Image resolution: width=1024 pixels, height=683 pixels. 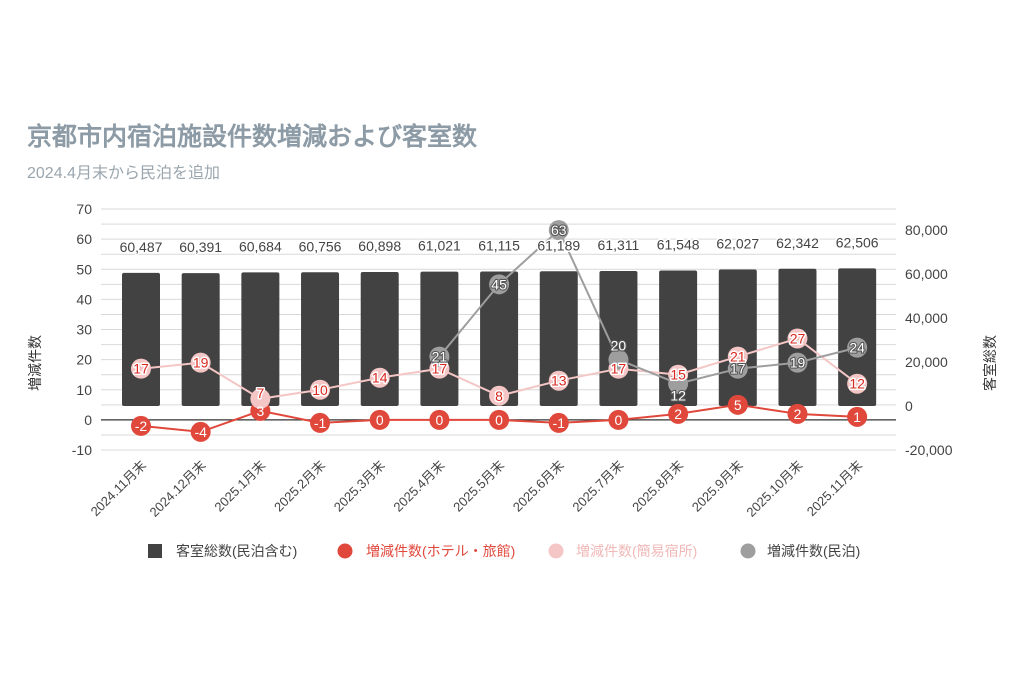 I want to click on x-tick-label: 2025.5月末, so click(x=478, y=486).